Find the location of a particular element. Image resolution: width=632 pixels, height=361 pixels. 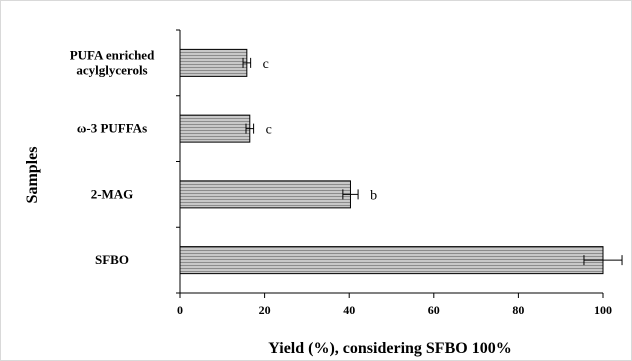

x-tick-label: 40 is located at coordinates (349, 310).